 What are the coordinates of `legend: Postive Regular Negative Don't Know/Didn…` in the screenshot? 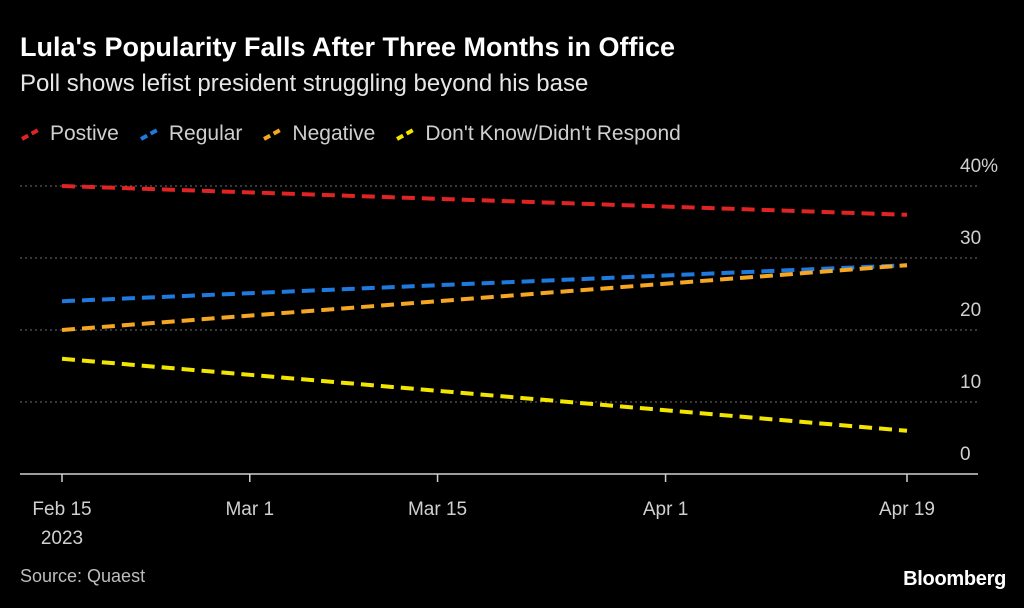 It's located at (350, 134).